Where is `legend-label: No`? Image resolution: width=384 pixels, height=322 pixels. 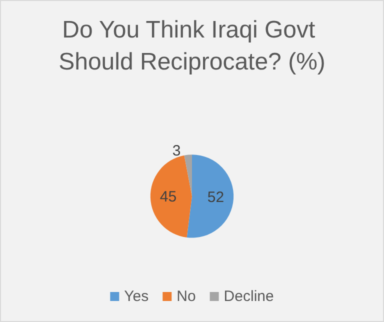 legend-label: No is located at coordinates (186, 296).